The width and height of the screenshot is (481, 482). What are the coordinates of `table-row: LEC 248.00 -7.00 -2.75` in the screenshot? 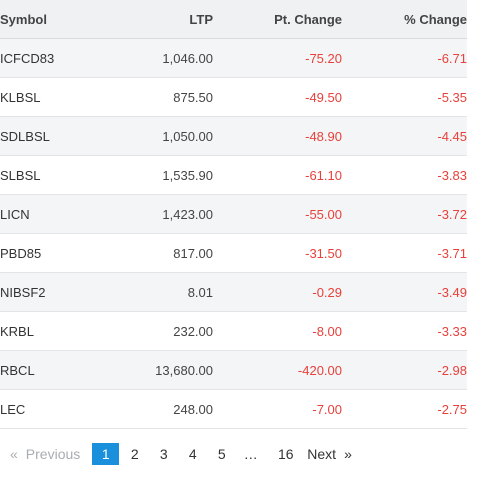 It's located at (233, 409).